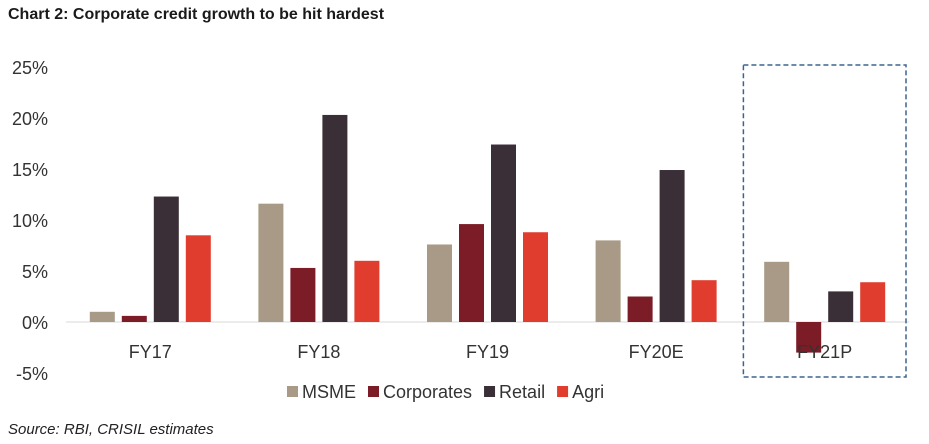 This screenshot has width=929, height=444. What do you see at coordinates (134, 318) in the screenshot?
I see `bar-corporates-fy17` at bounding box center [134, 318].